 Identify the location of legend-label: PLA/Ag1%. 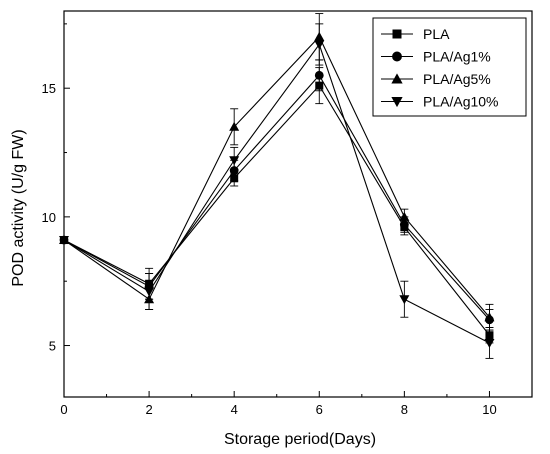
(457, 57).